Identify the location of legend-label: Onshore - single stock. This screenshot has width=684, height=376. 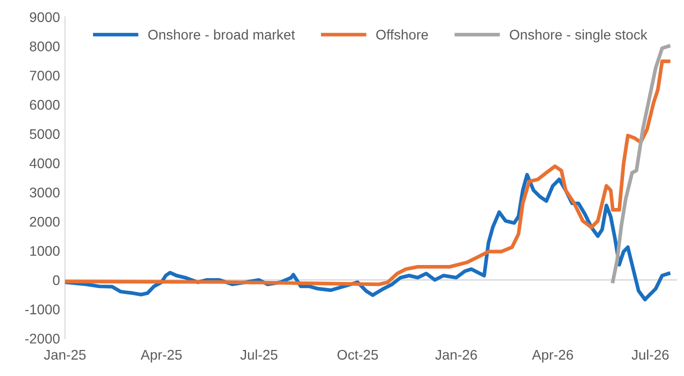
(579, 35).